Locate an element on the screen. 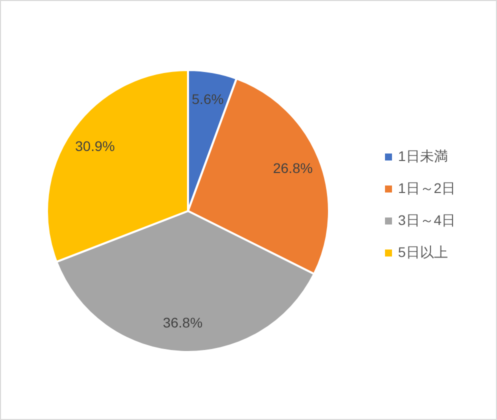 Image resolution: width=497 pixels, height=420 pixels. legend-label: 5日以上 is located at coordinates (423, 252).